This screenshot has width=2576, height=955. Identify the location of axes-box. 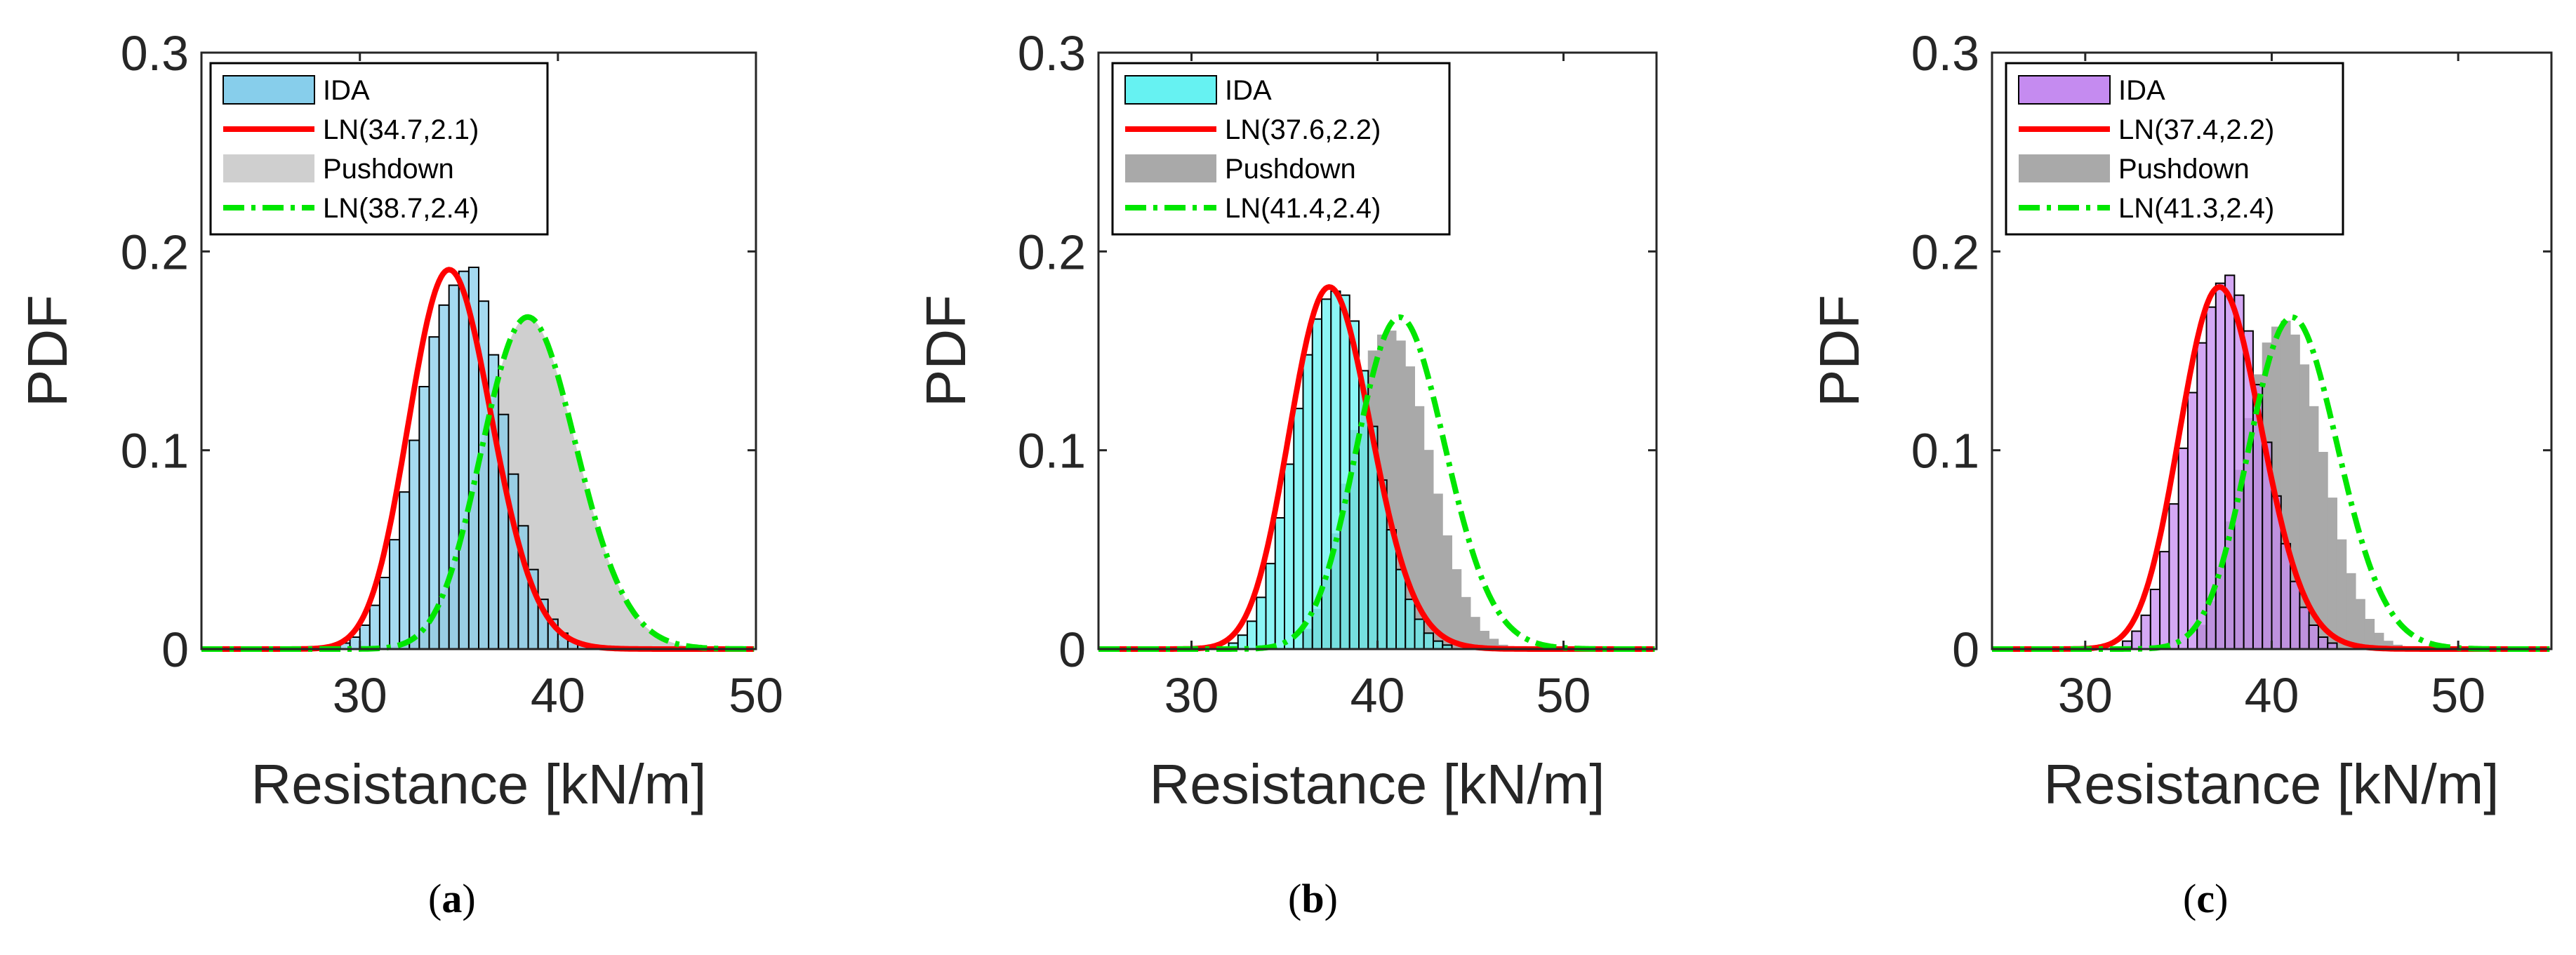
(478, 350).